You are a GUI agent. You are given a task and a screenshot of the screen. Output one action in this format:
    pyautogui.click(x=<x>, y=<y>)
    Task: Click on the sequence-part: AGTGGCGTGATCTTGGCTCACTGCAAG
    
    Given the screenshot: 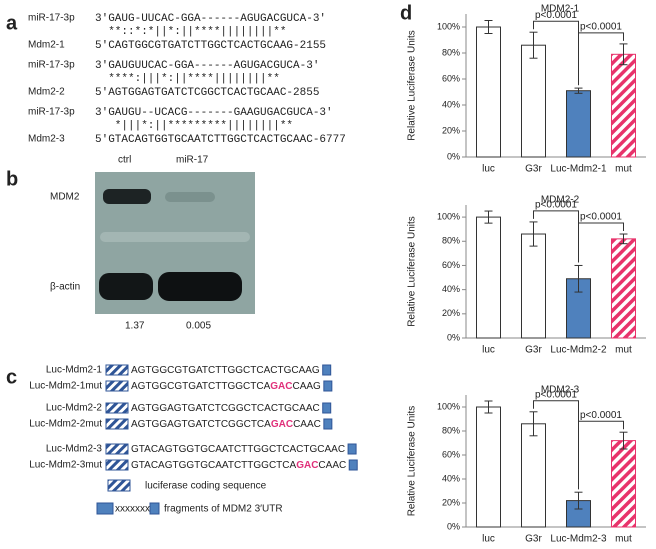 What is the action you would take?
    pyautogui.click(x=225, y=370)
    